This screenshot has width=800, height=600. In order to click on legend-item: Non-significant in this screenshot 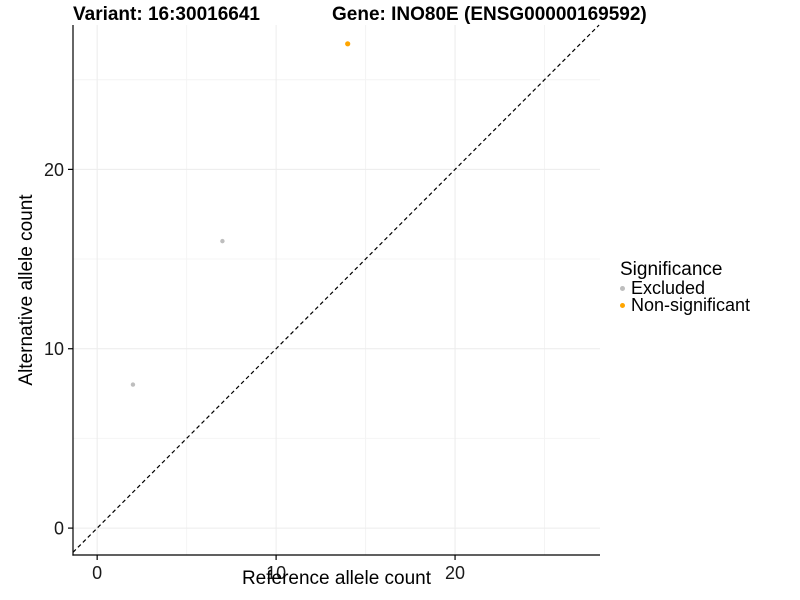, I will do `click(685, 305)`.